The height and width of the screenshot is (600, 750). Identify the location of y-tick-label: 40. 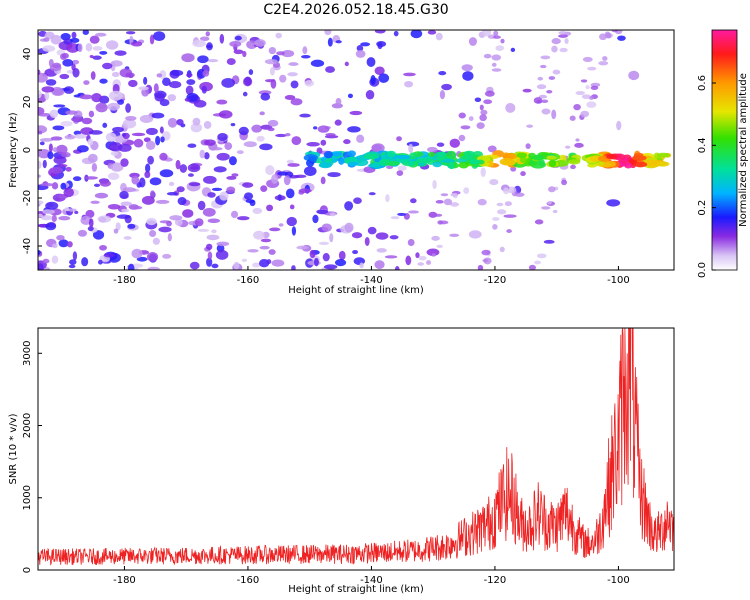
(27, 54).